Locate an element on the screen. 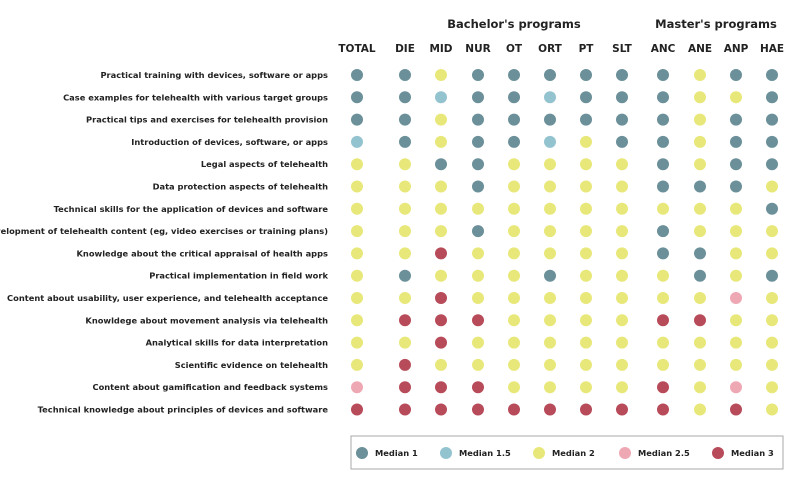 The height and width of the screenshot is (486, 800). group-title-master: Master's programs is located at coordinates (716, 24).